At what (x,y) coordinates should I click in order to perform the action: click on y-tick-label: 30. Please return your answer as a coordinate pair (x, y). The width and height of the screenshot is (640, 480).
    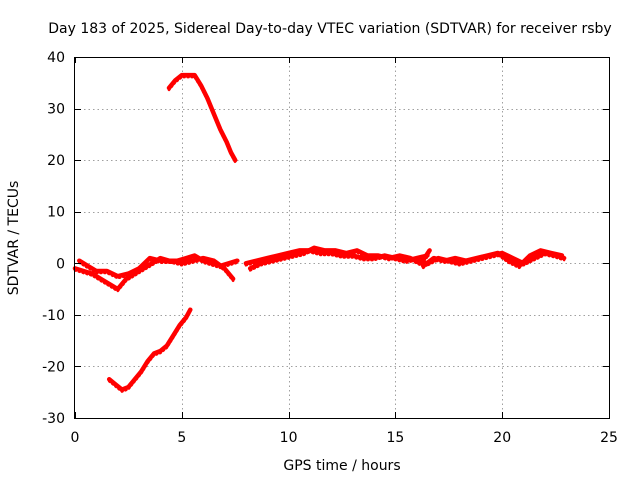
    Looking at the image, I should click on (56, 110).